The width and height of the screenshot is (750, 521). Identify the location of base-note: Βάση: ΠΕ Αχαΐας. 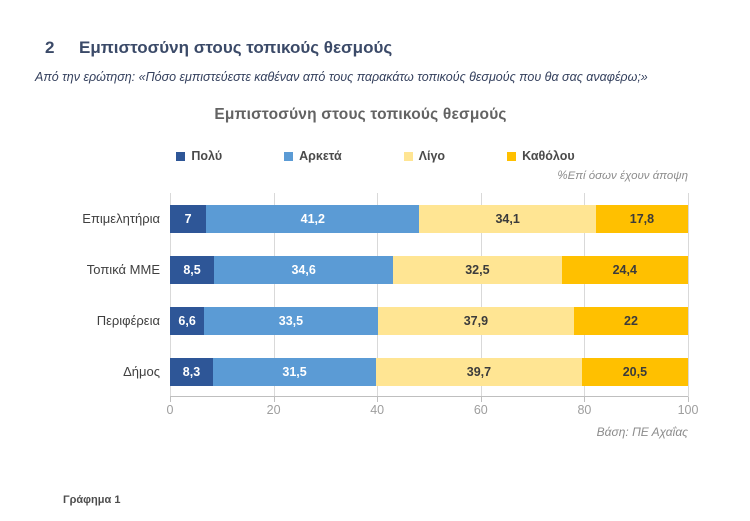
(642, 432).